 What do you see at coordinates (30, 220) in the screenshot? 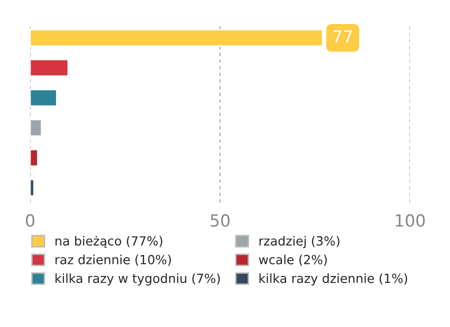
I see `x-tick-label: 0` at bounding box center [30, 220].